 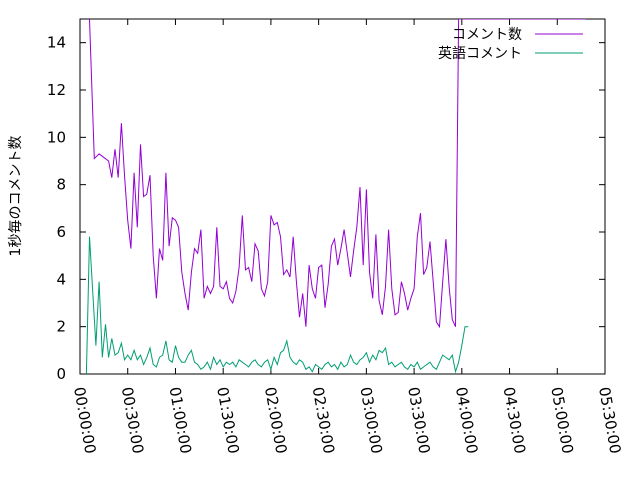 I want to click on y-axis-label: 1秒毎のコメント数, so click(x=16, y=196).